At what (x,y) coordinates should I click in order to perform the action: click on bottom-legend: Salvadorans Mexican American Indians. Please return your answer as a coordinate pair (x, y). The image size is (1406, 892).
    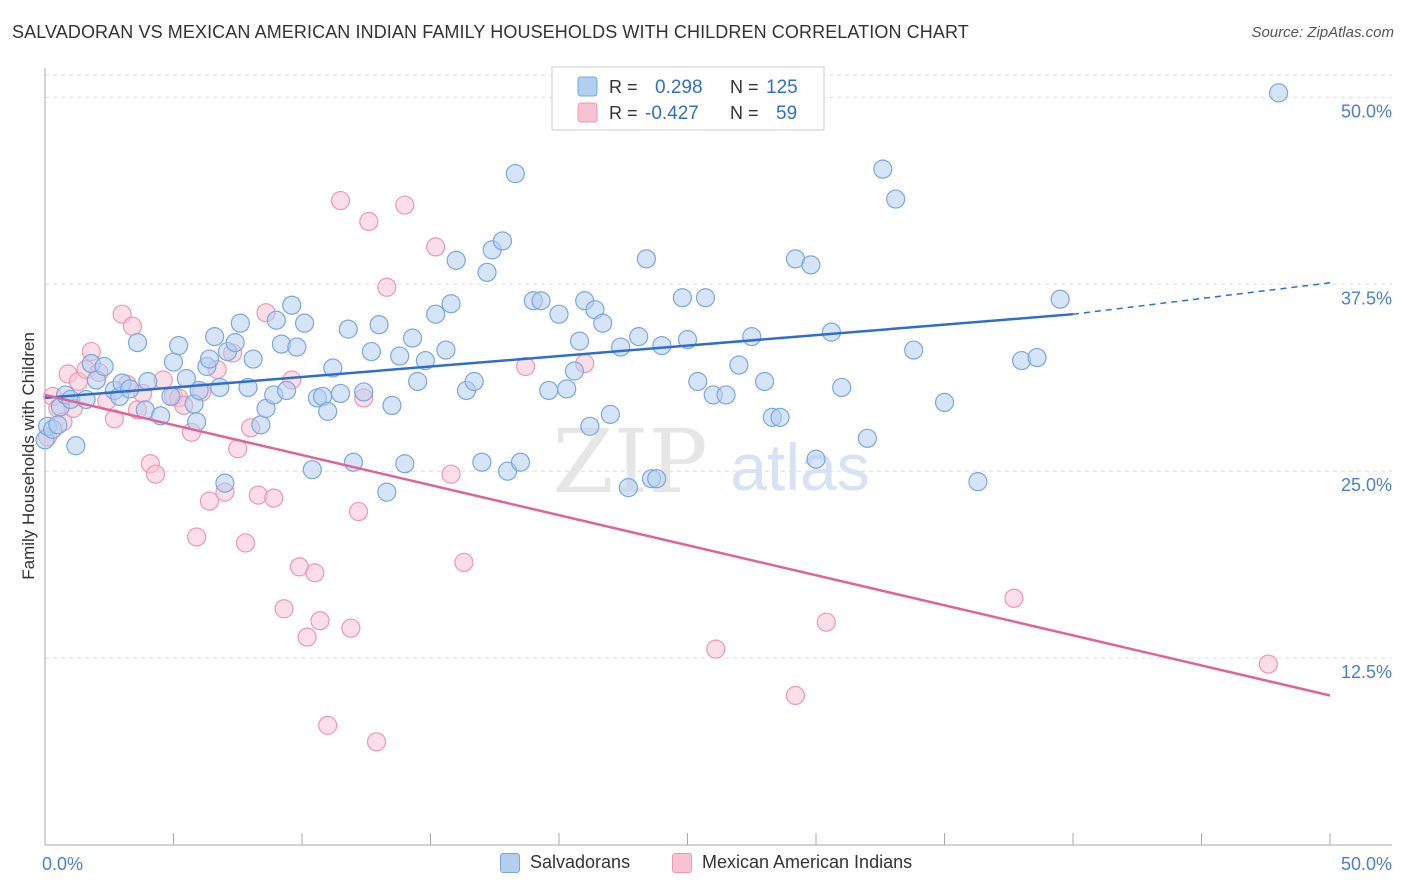
    Looking at the image, I should click on (703, 865).